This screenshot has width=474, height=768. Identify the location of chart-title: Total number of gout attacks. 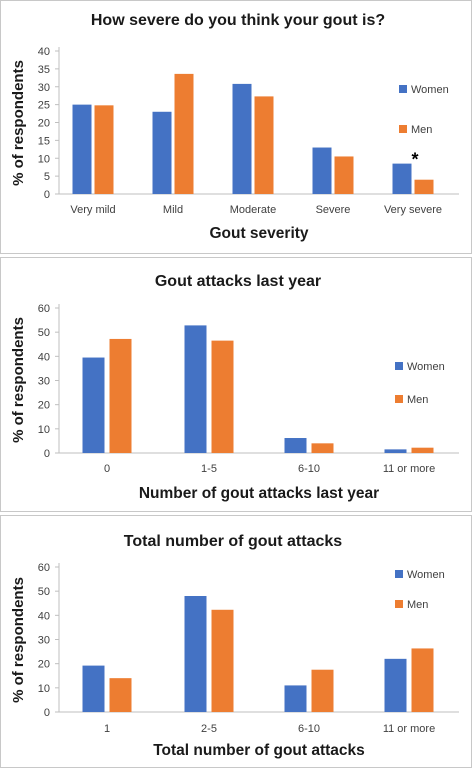
(233, 541).